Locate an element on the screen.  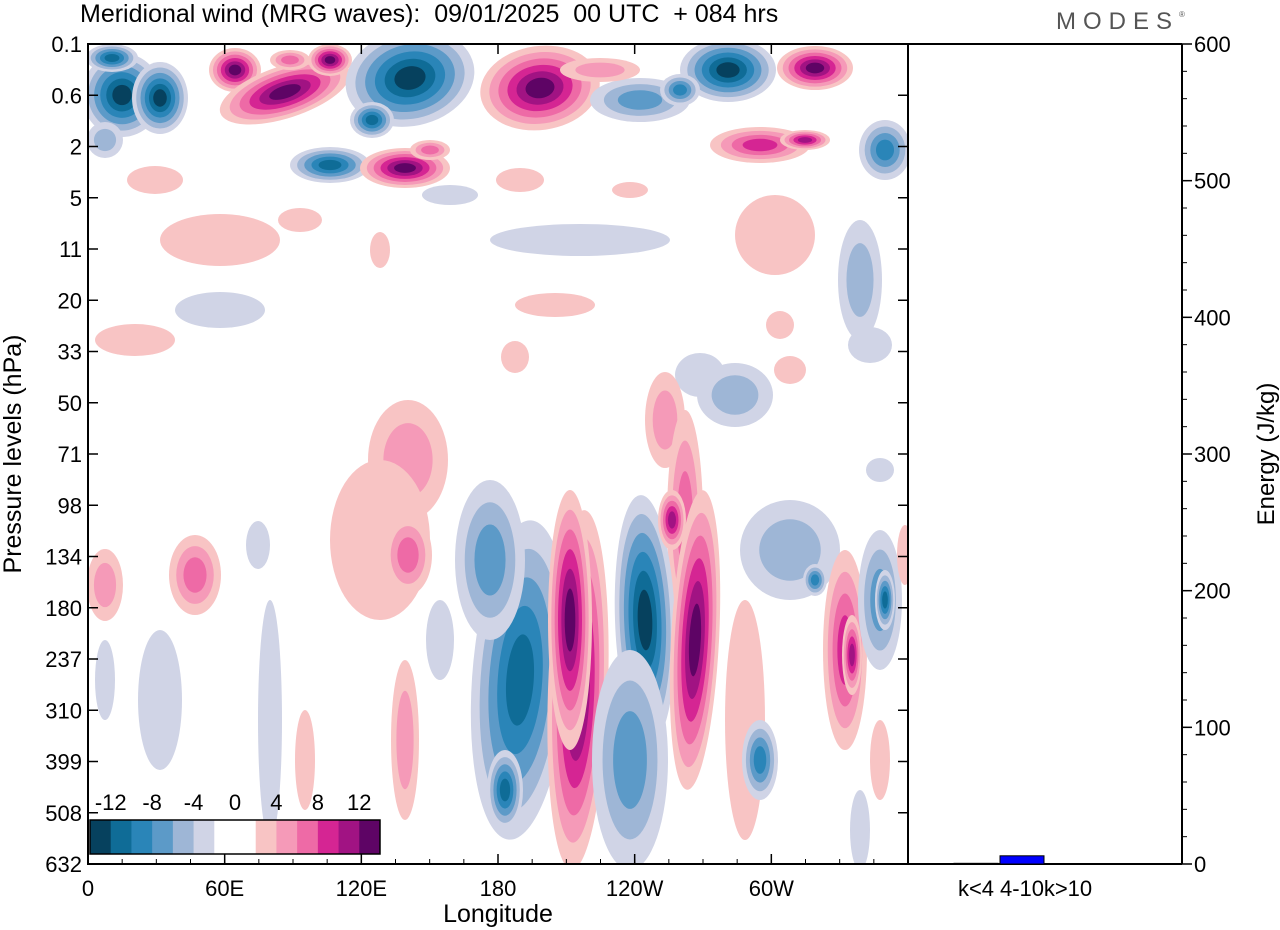
colorbar-legend: -12 -8 -4 0 4 8 12 is located at coordinates (235, 822).